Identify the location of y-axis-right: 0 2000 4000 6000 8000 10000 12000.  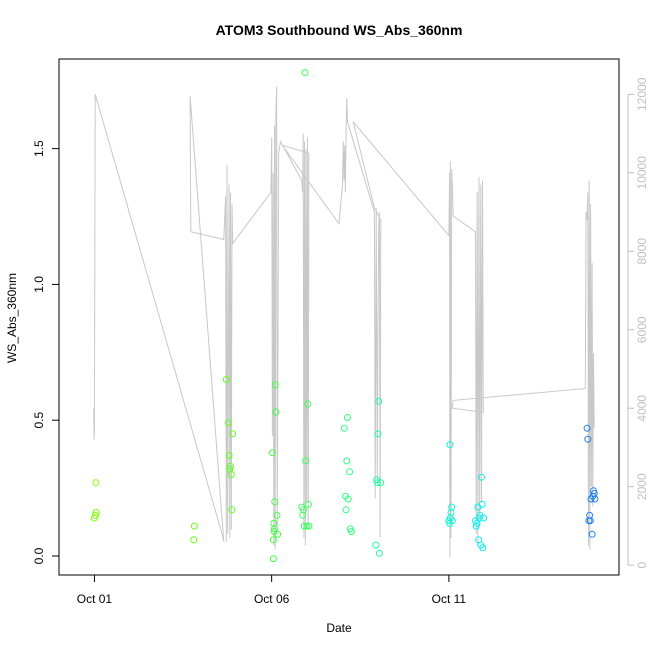
(638, 323).